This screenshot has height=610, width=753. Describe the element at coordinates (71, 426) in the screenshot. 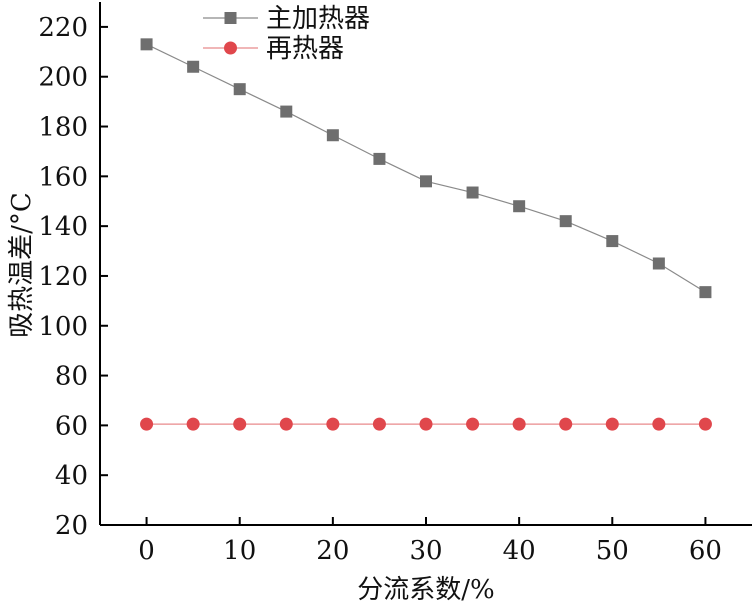

I see `y-tick-label: 60` at that location.